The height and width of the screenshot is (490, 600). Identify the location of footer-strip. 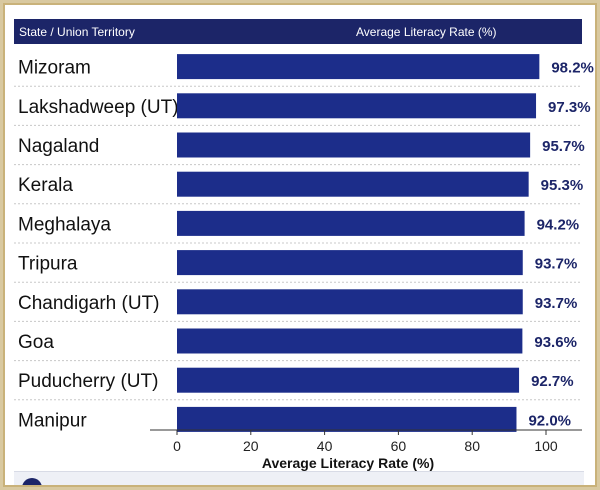
(299, 478).